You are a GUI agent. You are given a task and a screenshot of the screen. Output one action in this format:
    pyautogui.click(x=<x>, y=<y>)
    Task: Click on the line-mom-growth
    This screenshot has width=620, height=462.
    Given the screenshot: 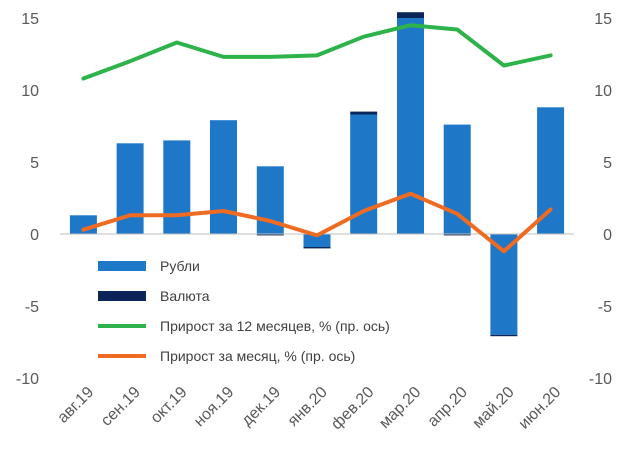 What is the action you would take?
    pyautogui.click(x=317, y=222)
    